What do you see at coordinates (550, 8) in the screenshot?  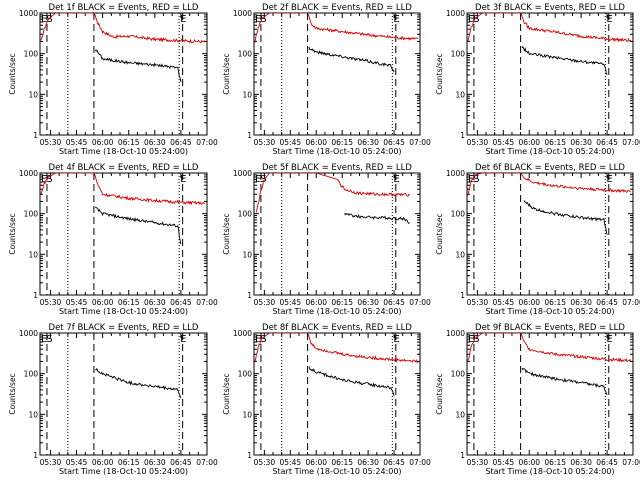 I see `panel-title: Det 3f BLACK = Events, RED = LLD` at bounding box center [550, 8].